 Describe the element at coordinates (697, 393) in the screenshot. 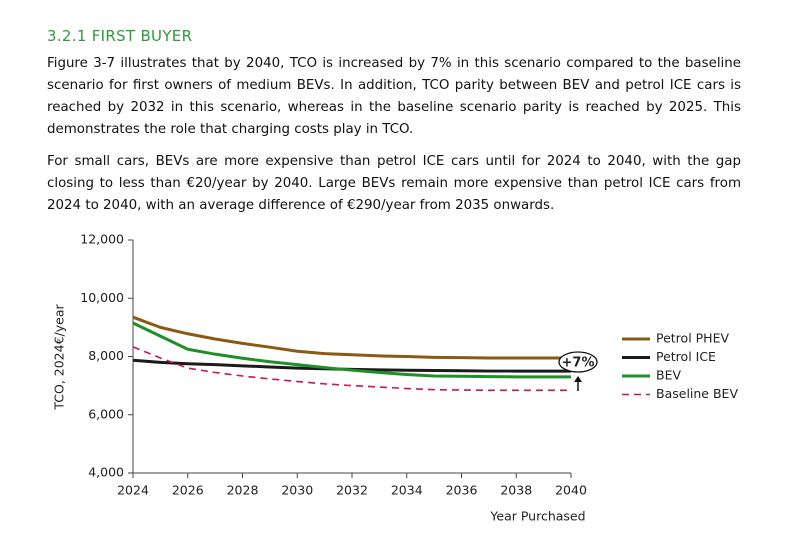

I see `legend-label: Baseline BEV` at that location.